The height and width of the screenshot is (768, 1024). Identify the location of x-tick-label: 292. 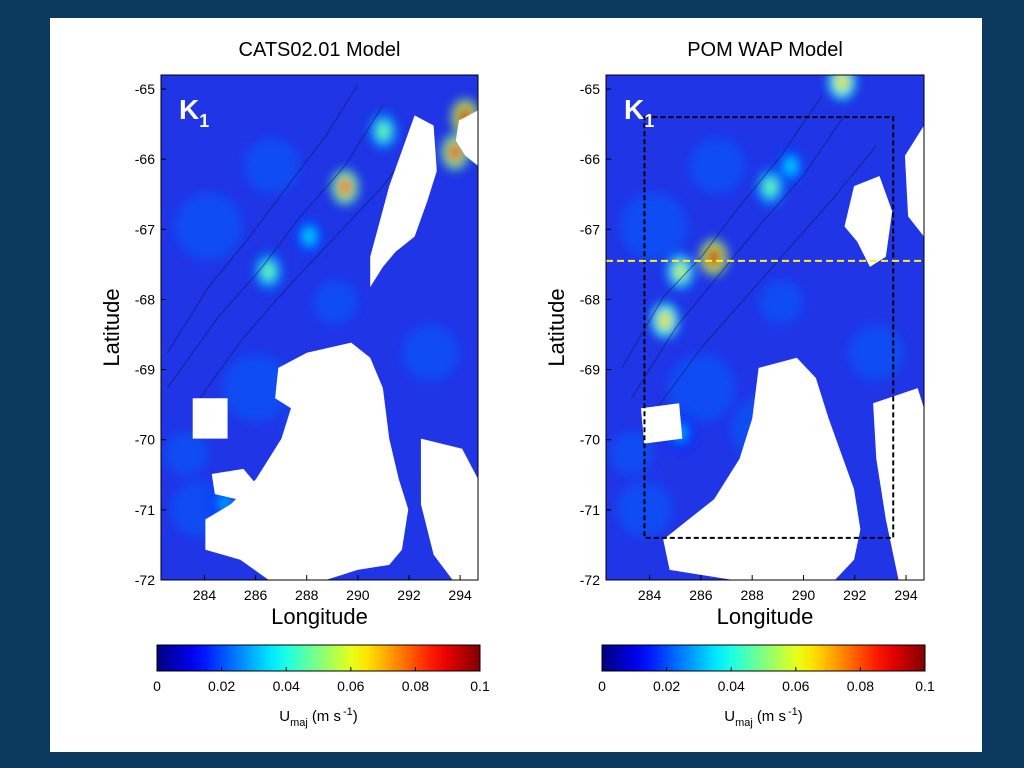
(855, 595).